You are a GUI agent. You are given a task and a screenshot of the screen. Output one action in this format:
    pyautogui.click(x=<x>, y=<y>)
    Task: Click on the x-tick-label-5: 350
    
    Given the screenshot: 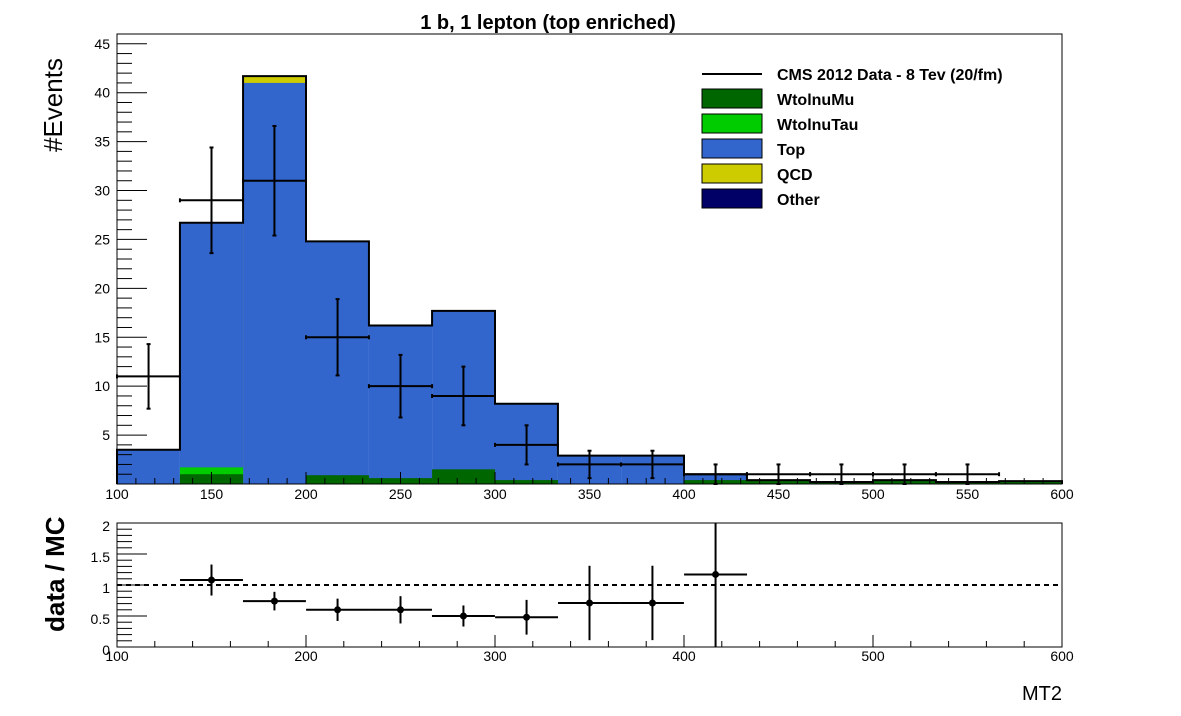 What is the action you would take?
    pyautogui.click(x=590, y=494)
    